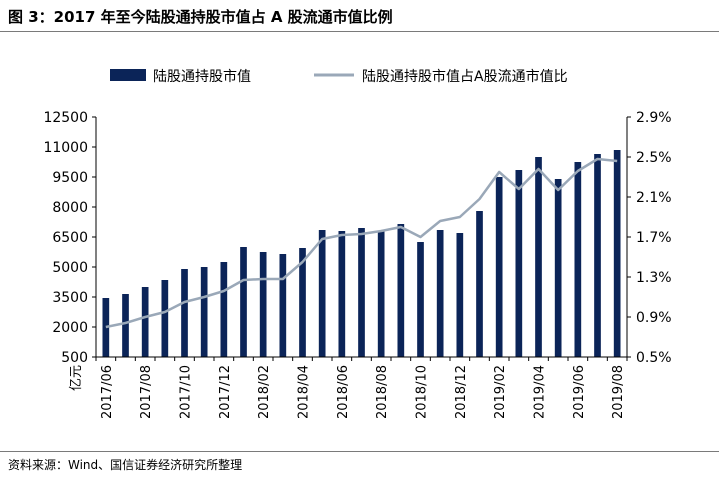 The image size is (719, 481). What do you see at coordinates (500, 392) in the screenshot?
I see `x-tick-label: 2019/02` at bounding box center [500, 392].